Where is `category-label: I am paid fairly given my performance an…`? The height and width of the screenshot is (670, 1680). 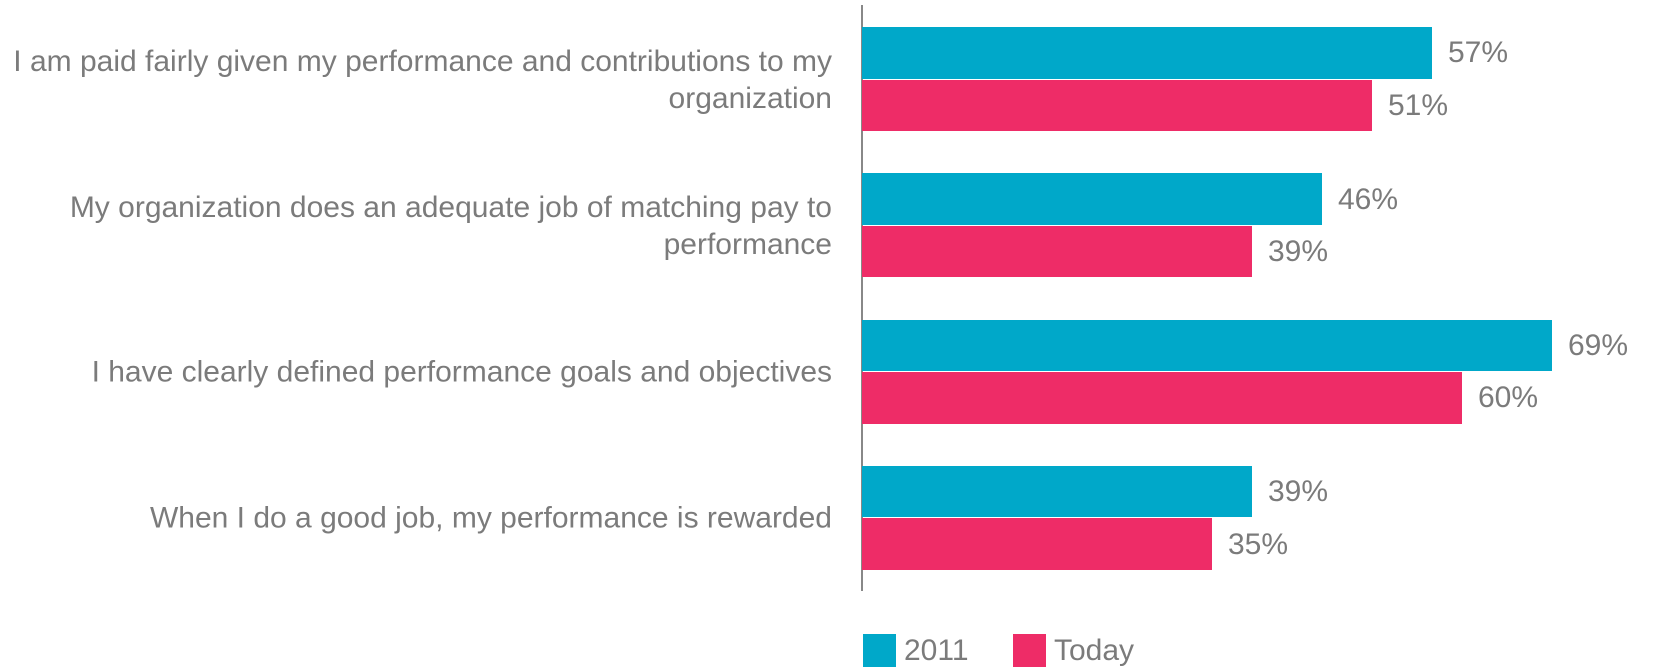
category-label: I am paid fairly given my performance an… is located at coordinates (422, 79).